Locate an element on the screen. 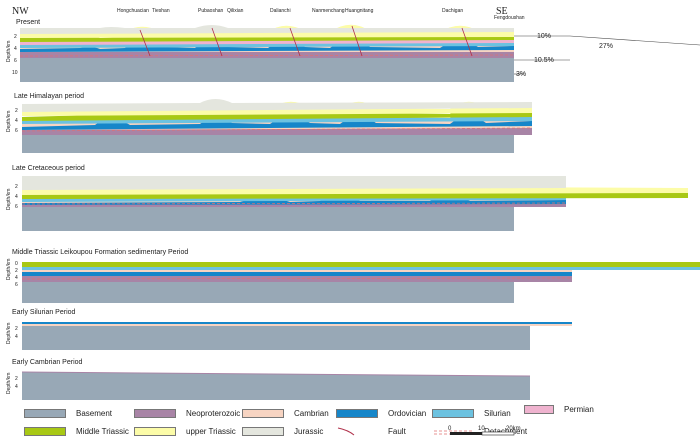  legend-item-neoproterozoic: Neoproterozoic is located at coordinates (187, 414).